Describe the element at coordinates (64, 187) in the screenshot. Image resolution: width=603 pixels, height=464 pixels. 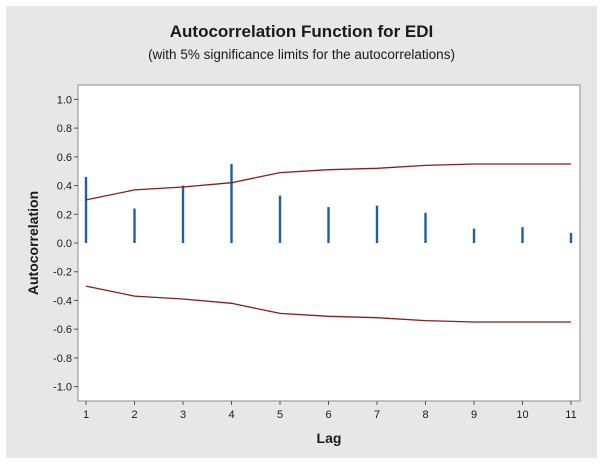
I see `y-tick-label: 0.4` at that location.